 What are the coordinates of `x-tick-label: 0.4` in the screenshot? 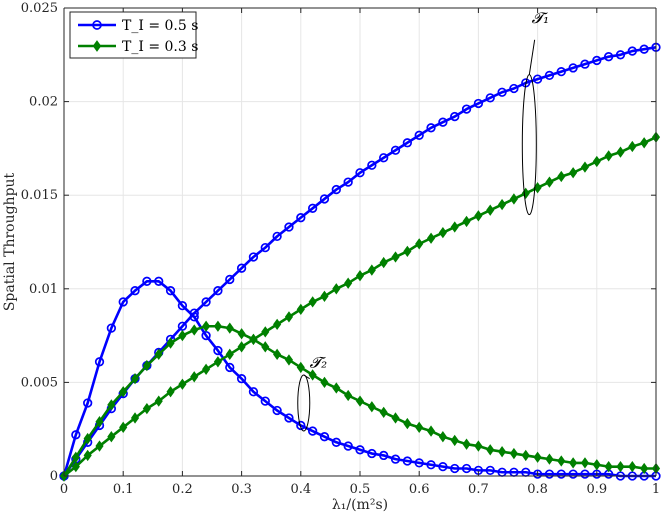 It's located at (300, 489).